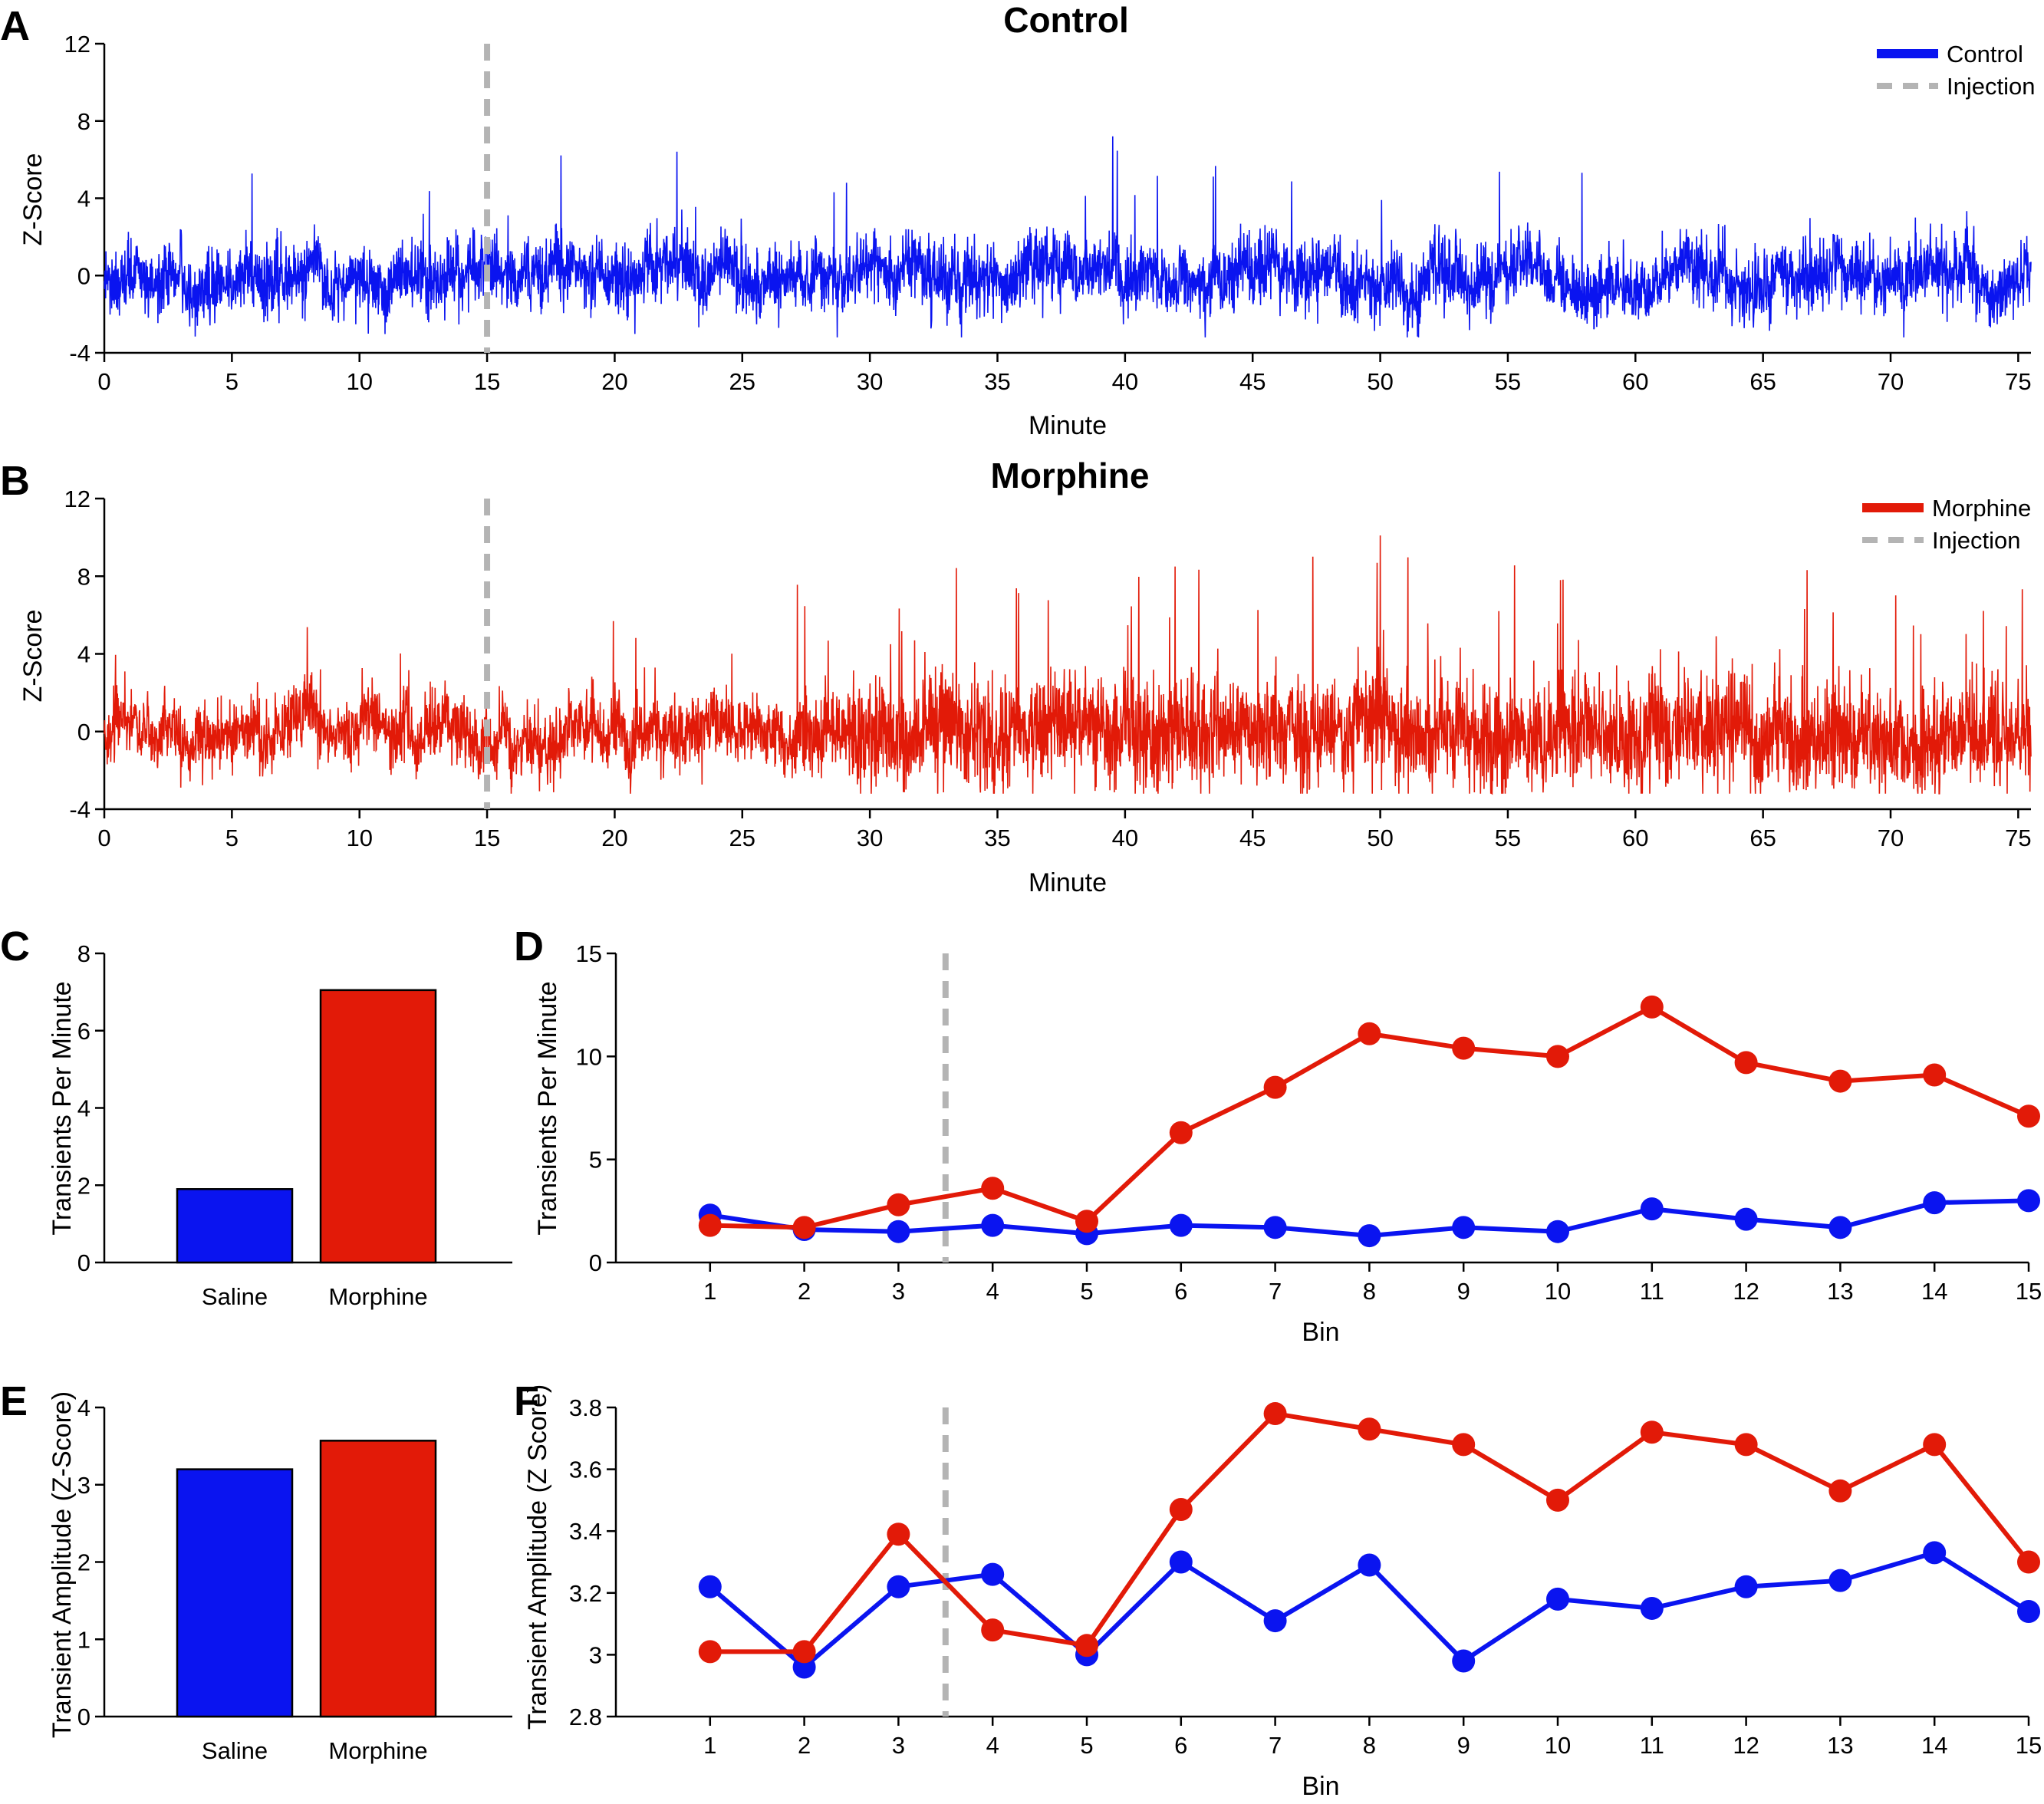  Describe the element at coordinates (62, 1108) in the screenshot. I see `panel-c-ylabel: Transients Per Minute` at that location.